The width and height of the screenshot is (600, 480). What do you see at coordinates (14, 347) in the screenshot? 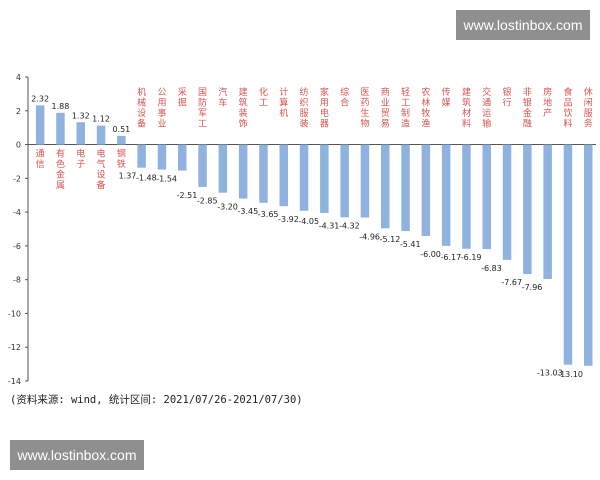
I see `y-tick-label: -12` at bounding box center [14, 347].